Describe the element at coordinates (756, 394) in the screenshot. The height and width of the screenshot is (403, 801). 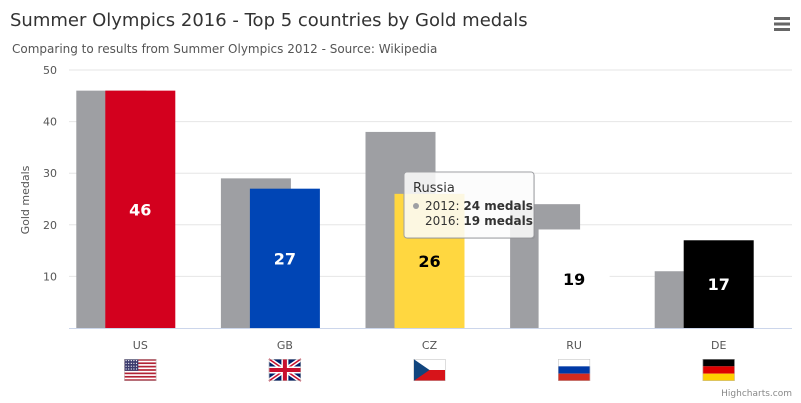
I see `credits-link: Highcharts.com` at that location.